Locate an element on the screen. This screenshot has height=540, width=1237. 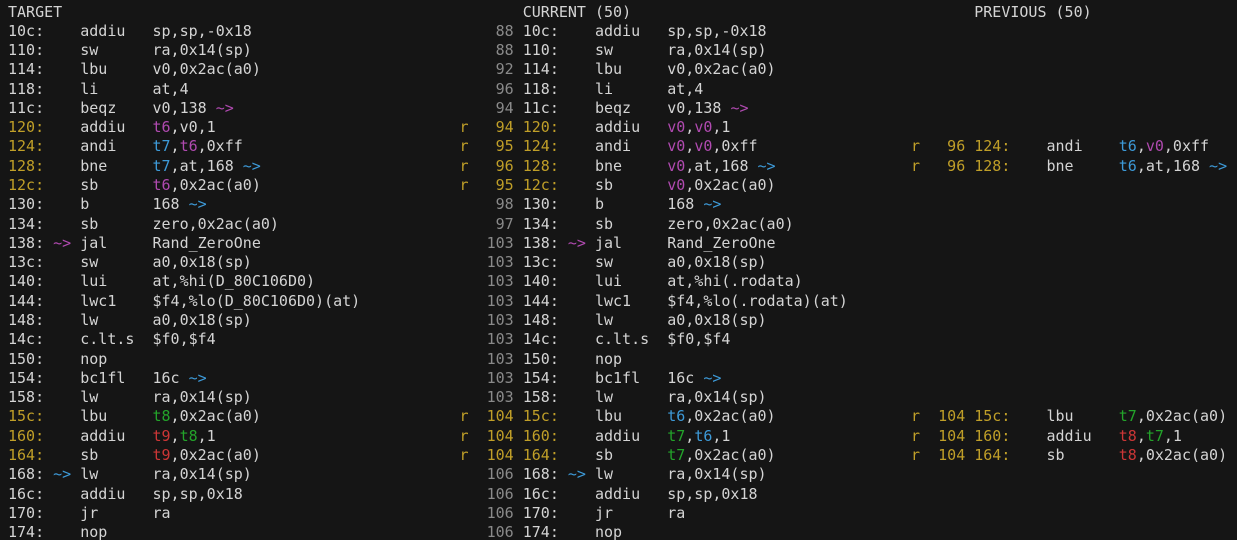
asm-token: 150: is located at coordinates (26, 358).